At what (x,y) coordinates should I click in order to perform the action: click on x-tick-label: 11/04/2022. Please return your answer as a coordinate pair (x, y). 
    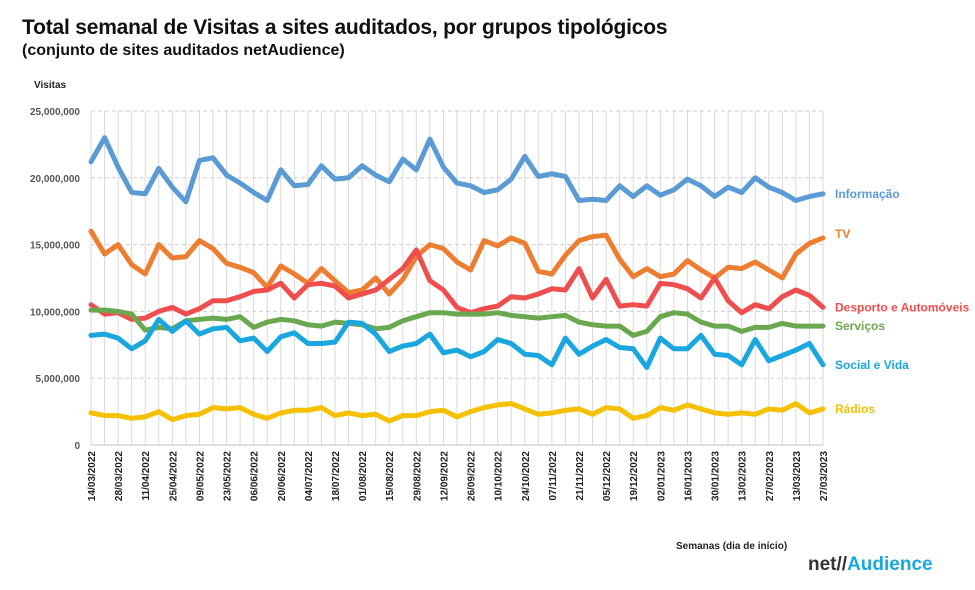
    Looking at the image, I should click on (146, 476).